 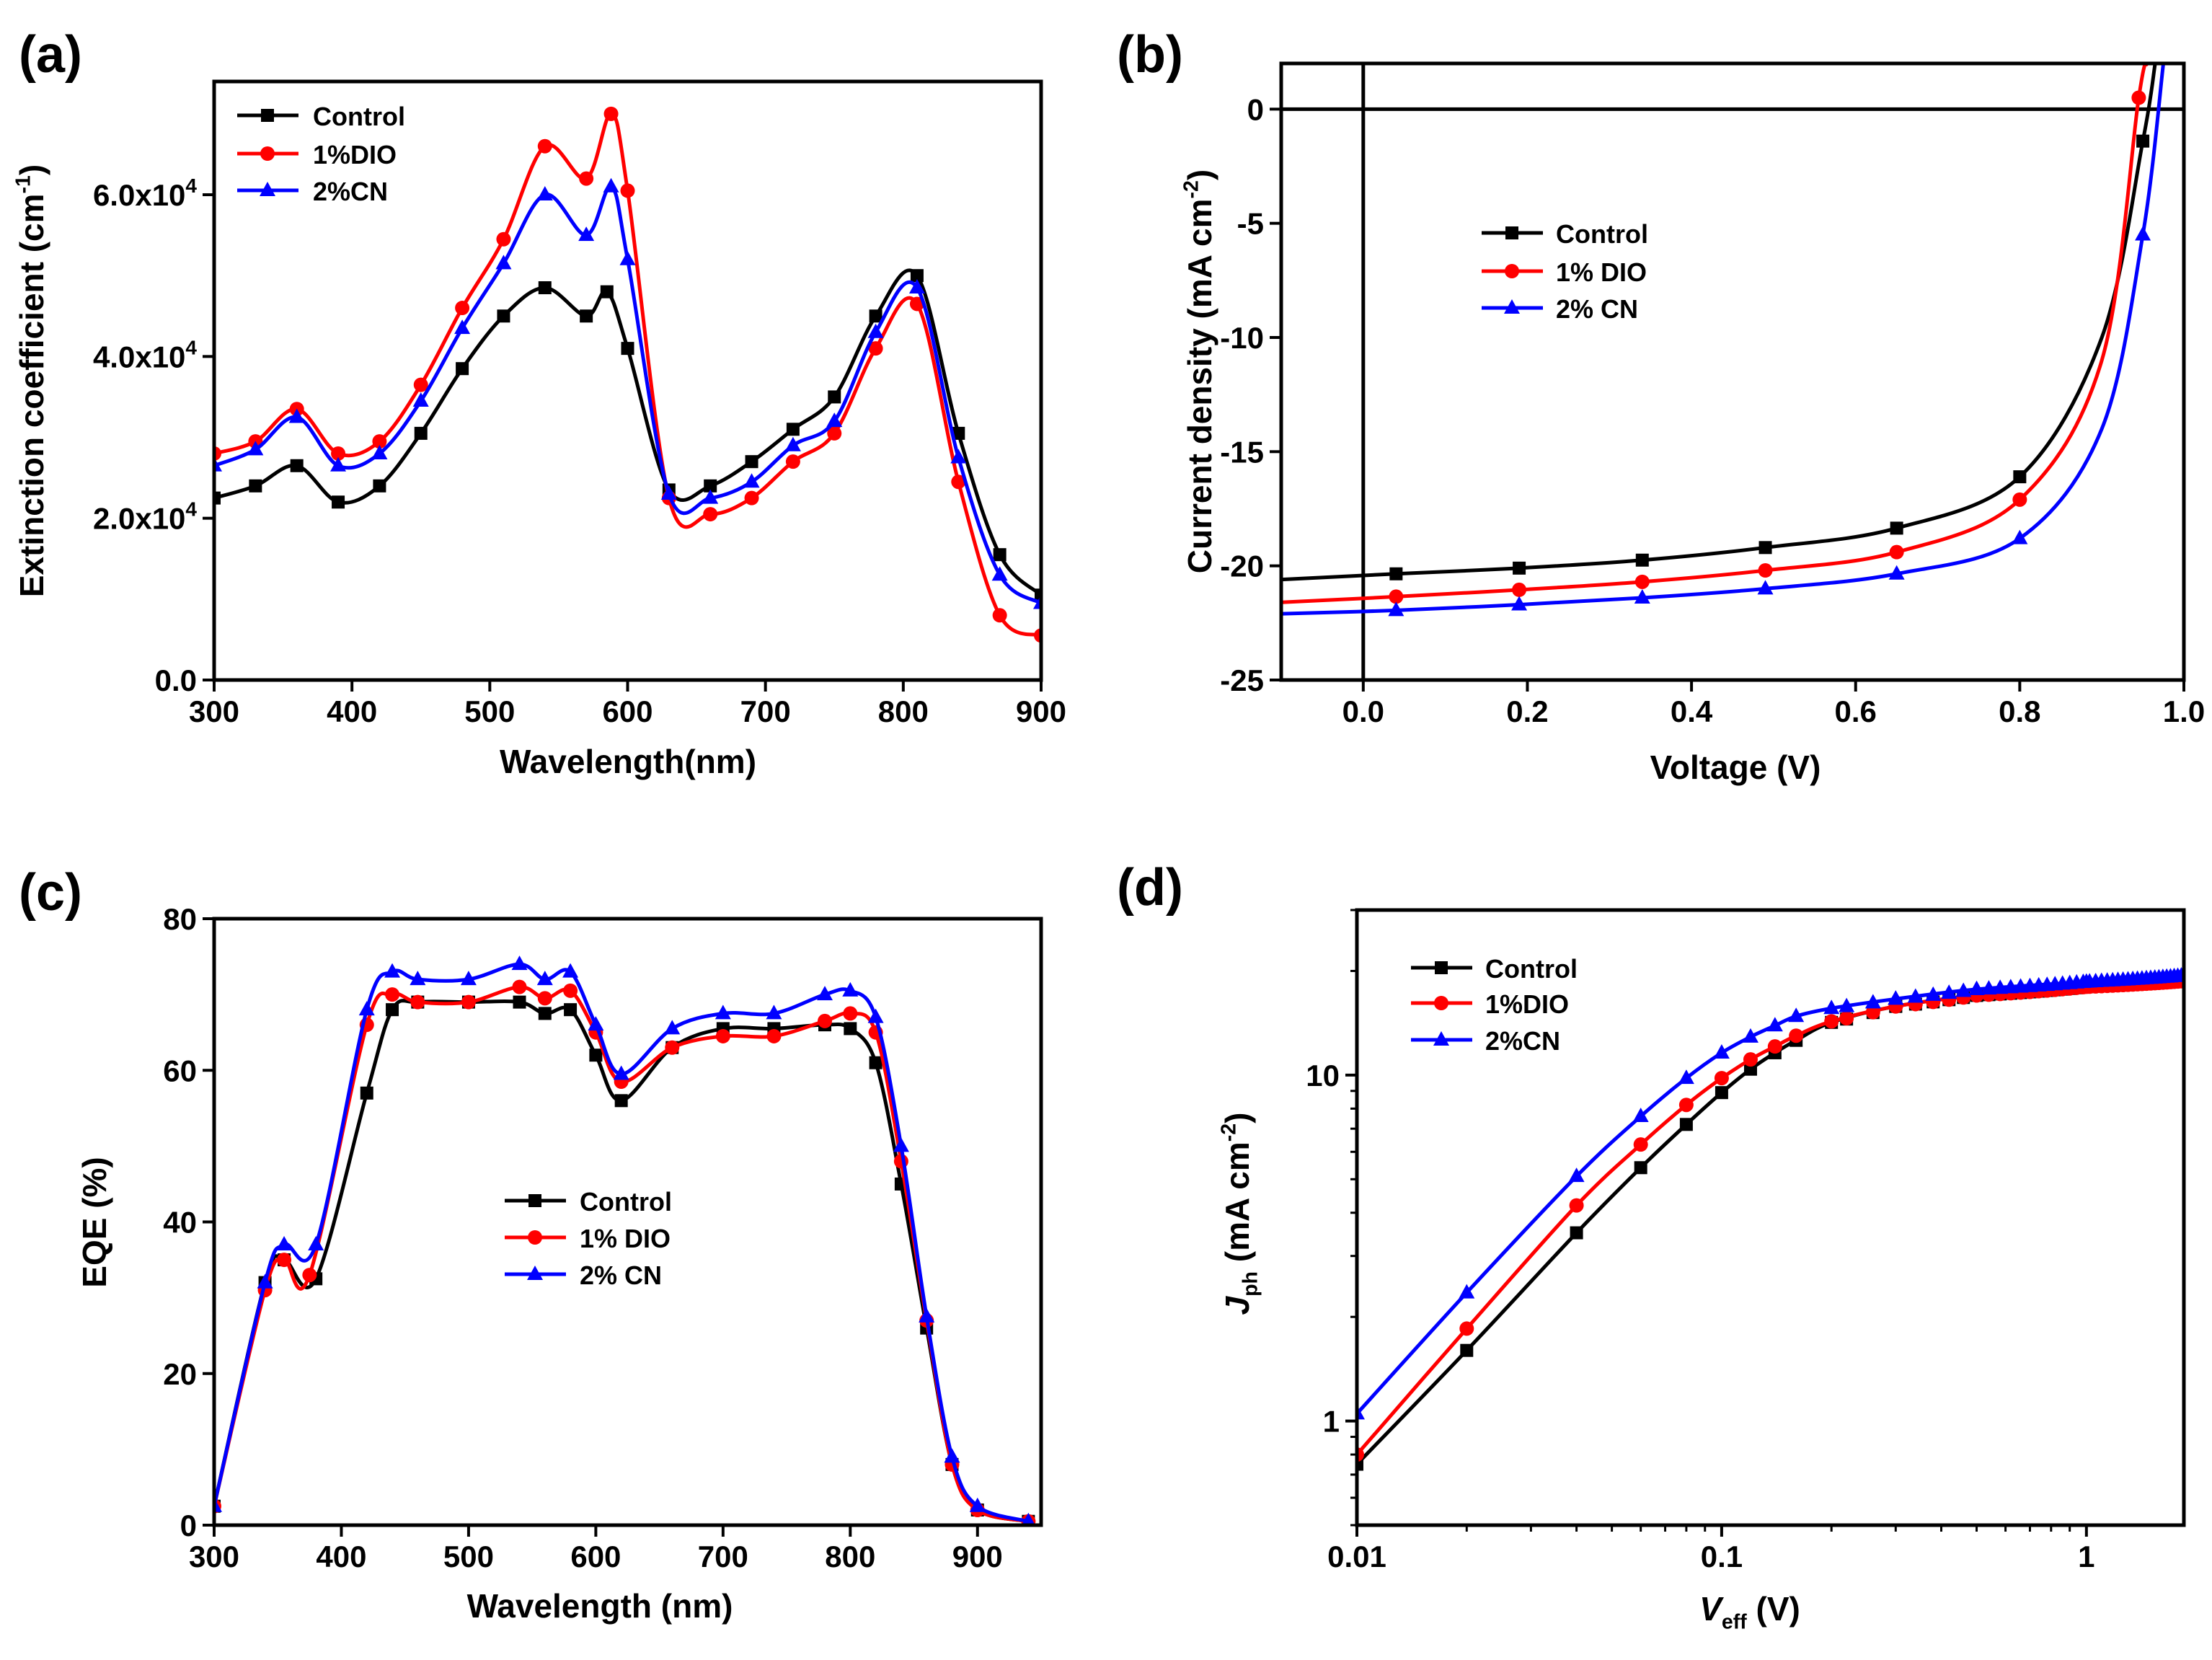 What do you see at coordinates (180, 1374) in the screenshot?
I see `y-tick-label: 20` at bounding box center [180, 1374].